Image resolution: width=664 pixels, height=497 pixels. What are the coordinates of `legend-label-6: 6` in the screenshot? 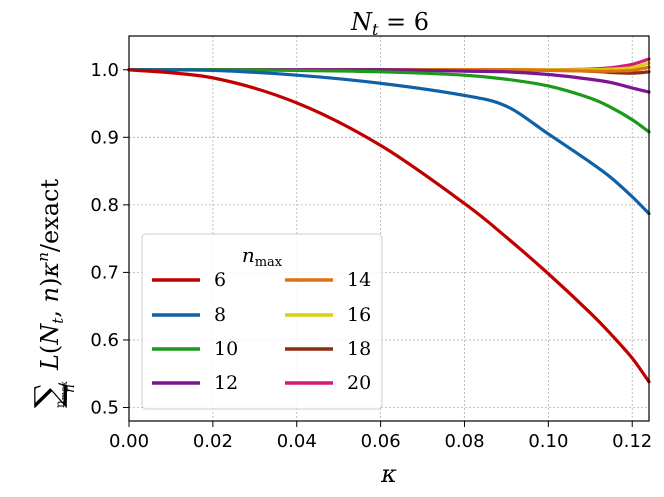 It's located at (220, 280).